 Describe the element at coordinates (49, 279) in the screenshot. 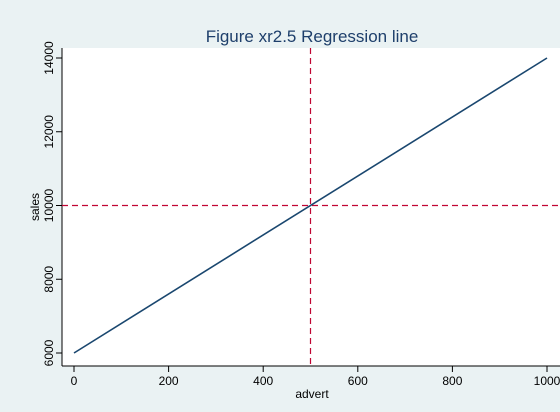

I see `y-tick-label: 8000` at that location.